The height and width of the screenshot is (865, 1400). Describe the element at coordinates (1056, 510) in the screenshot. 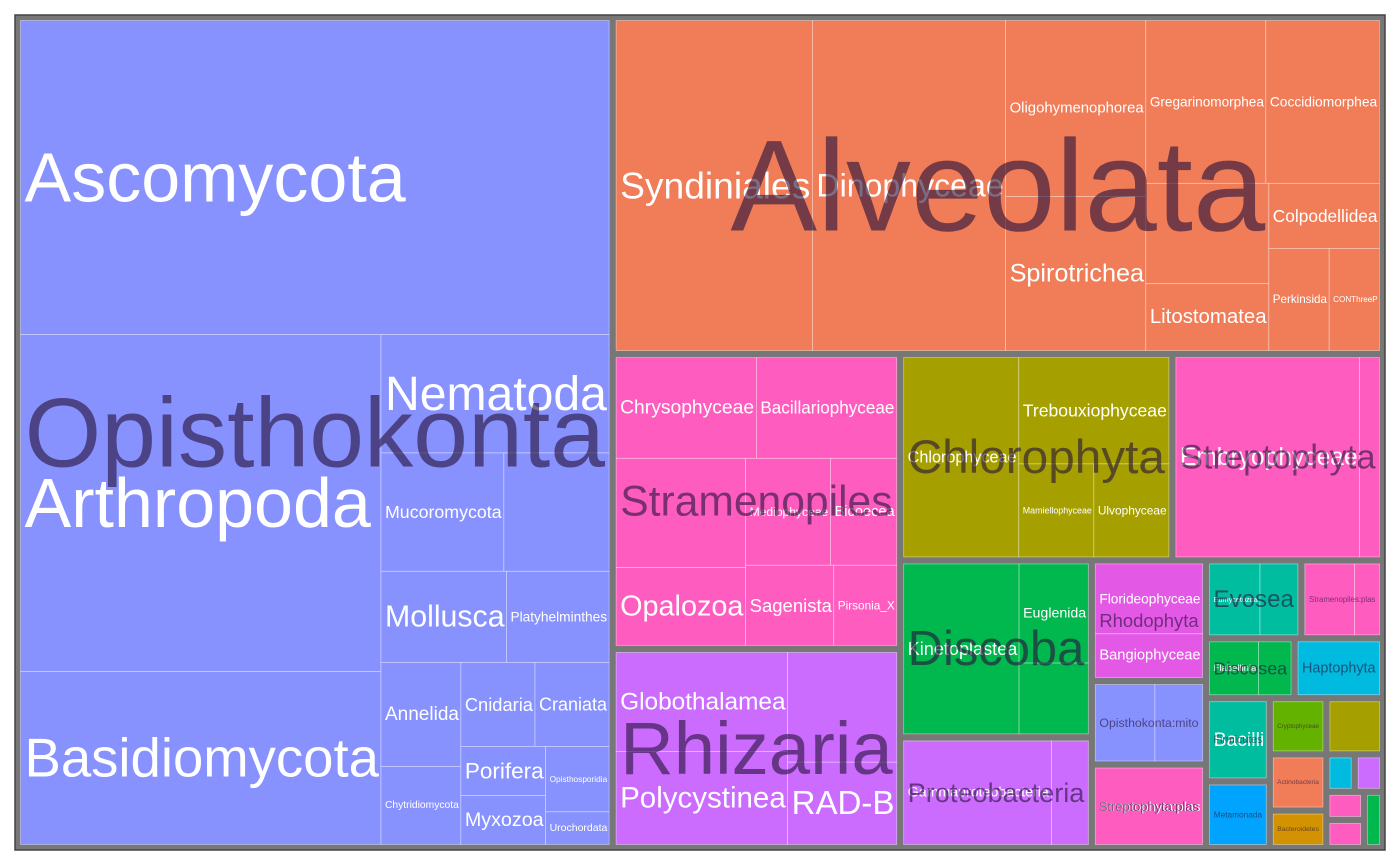

I see `subgroup-tile-mamiellophyceae` at that location.